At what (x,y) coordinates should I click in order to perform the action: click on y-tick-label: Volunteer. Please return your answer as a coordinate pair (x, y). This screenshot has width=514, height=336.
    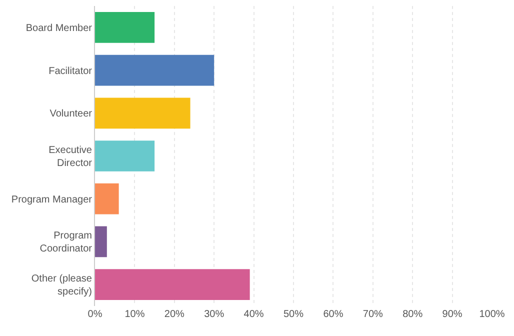
    Looking at the image, I should click on (71, 114).